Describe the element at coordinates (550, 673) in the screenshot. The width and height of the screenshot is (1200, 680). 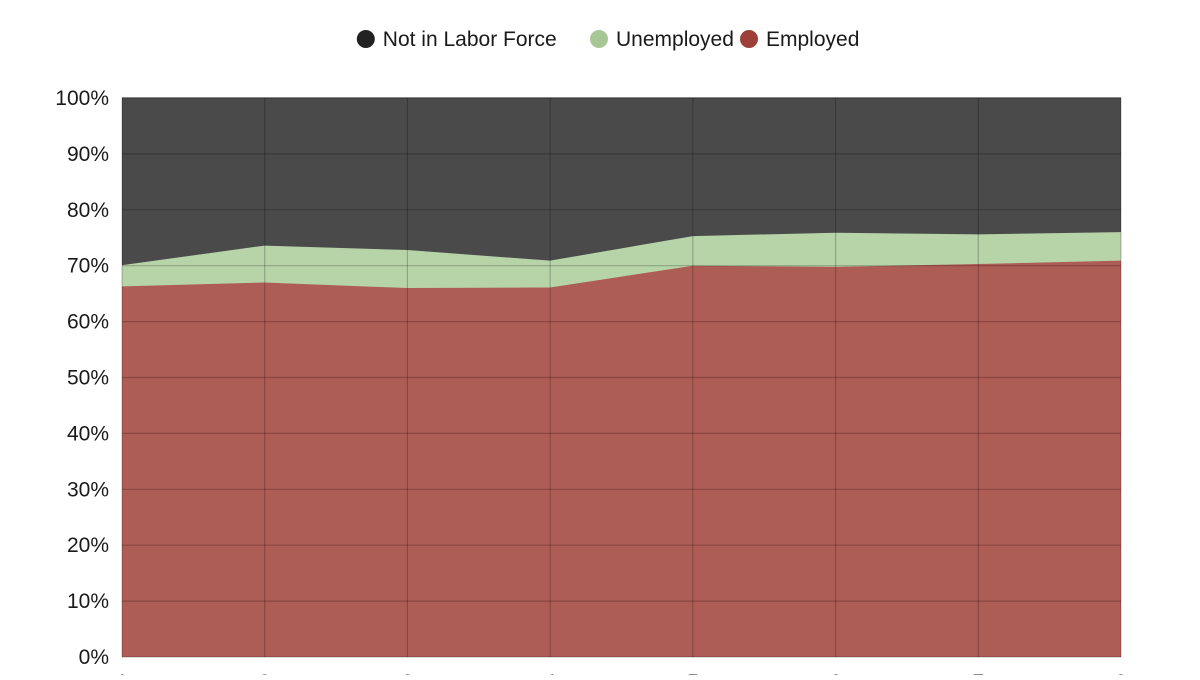
I see `x-tick-label: 4` at that location.